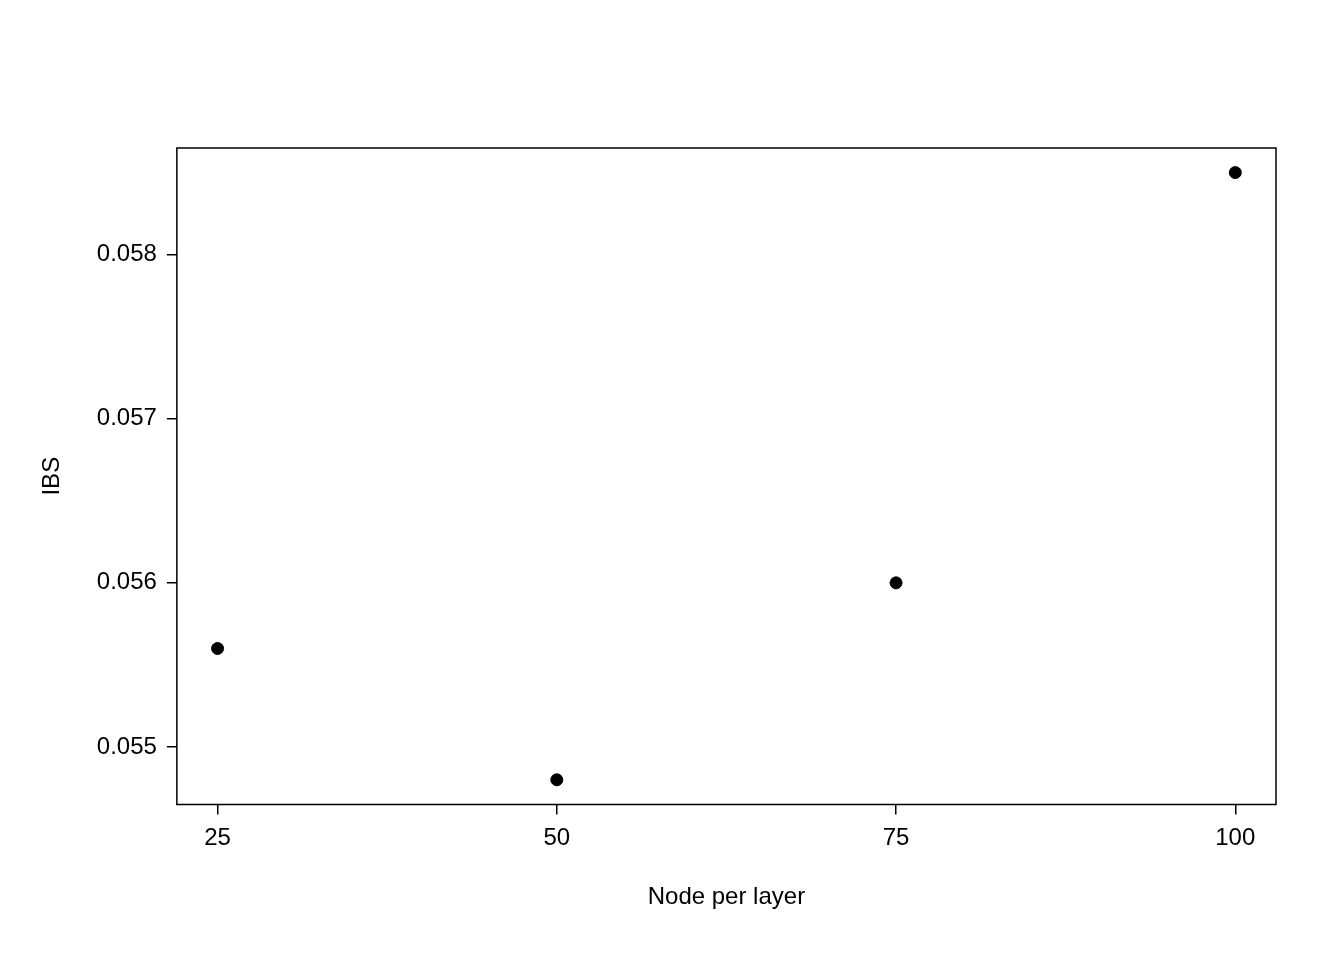 The image size is (1344, 960). What do you see at coordinates (126, 417) in the screenshot?
I see `y-tick-label: 0.057` at bounding box center [126, 417].